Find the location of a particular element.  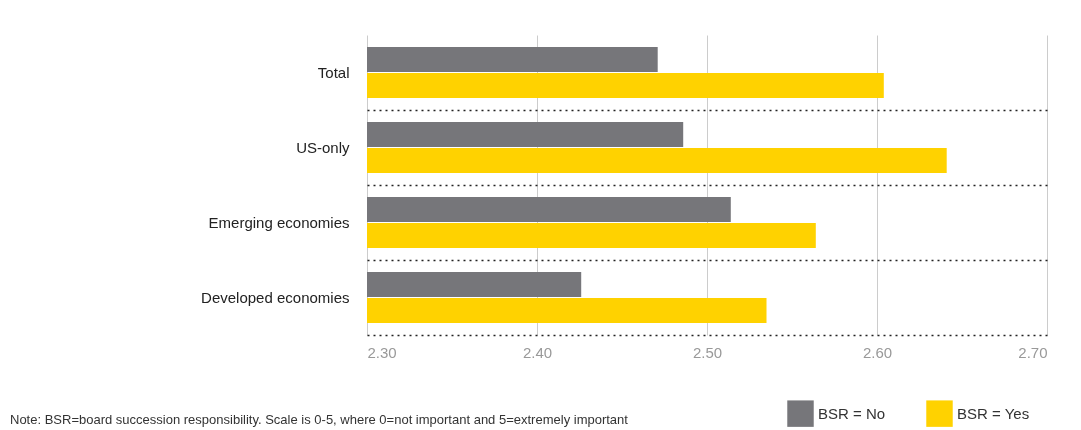

legend-label: BSR = Yes is located at coordinates (993, 413).